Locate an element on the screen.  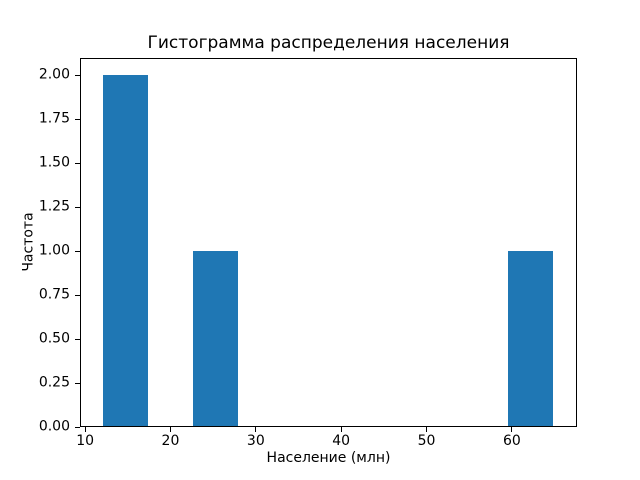
y-axis-label: Частота is located at coordinates (28, 242).